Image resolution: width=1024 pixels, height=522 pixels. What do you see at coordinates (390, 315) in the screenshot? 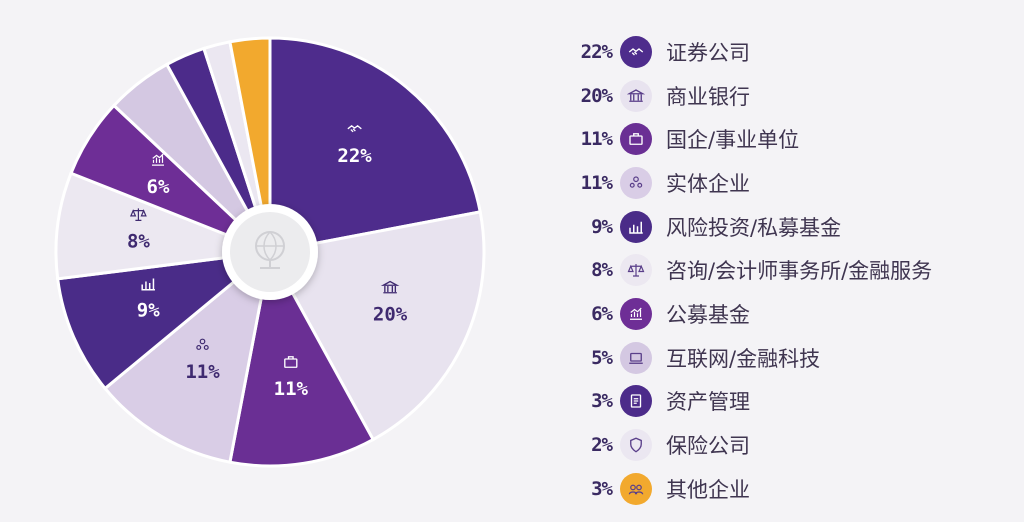
I see `slice-label: 20%` at bounding box center [390, 315].